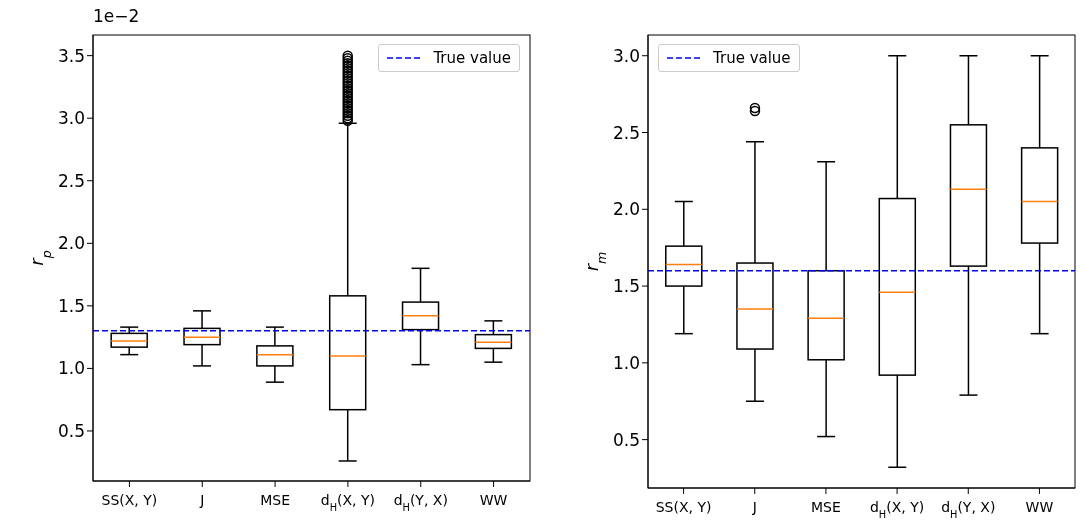  I want to click on text: 1e−2, so click(116, 16).